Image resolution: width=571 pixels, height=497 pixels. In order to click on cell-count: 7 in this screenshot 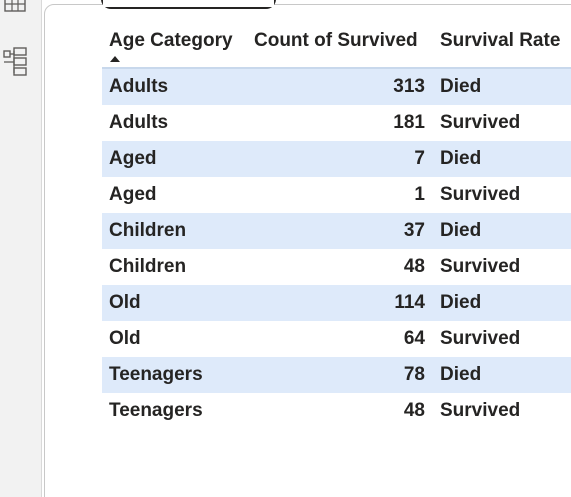, I will do `click(419, 158)`.